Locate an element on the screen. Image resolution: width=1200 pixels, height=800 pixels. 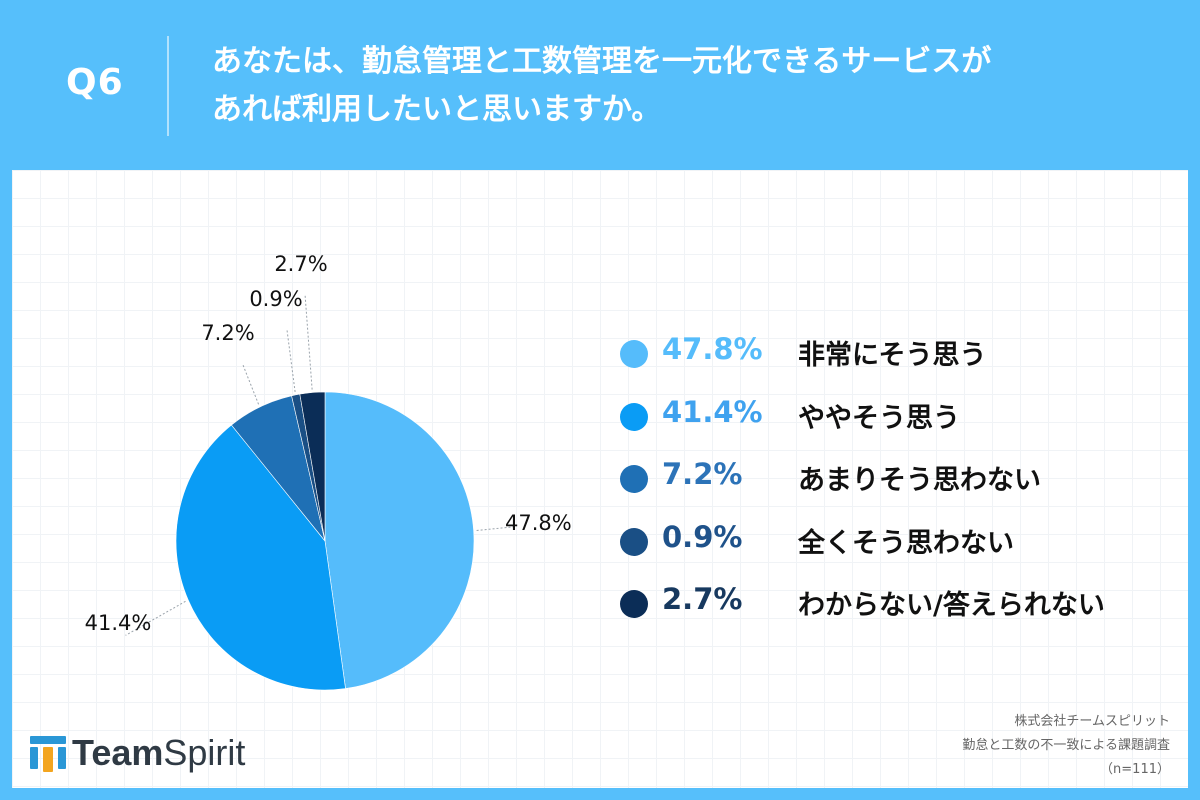
legend-item: 2.7% わからない/答えられない is located at coordinates (890, 607).